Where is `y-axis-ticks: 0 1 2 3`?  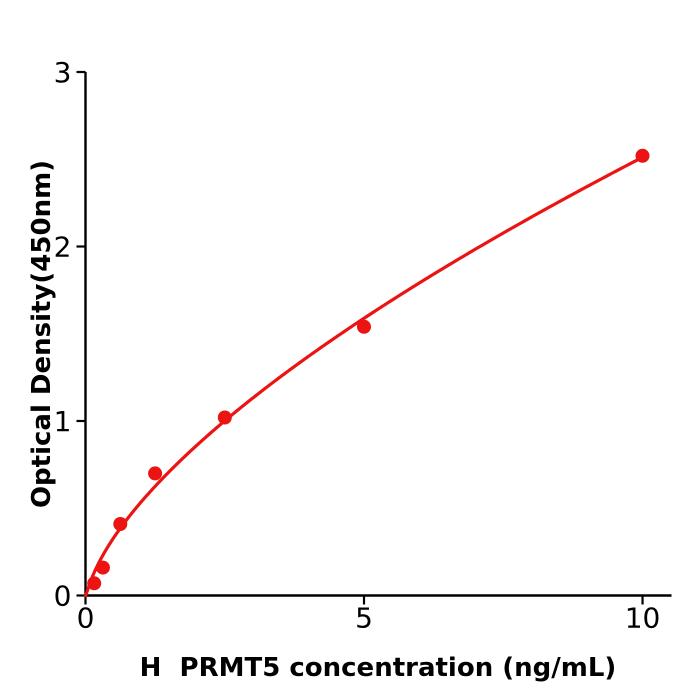 y-axis-ticks: 0 1 2 3 is located at coordinates (70, 334).